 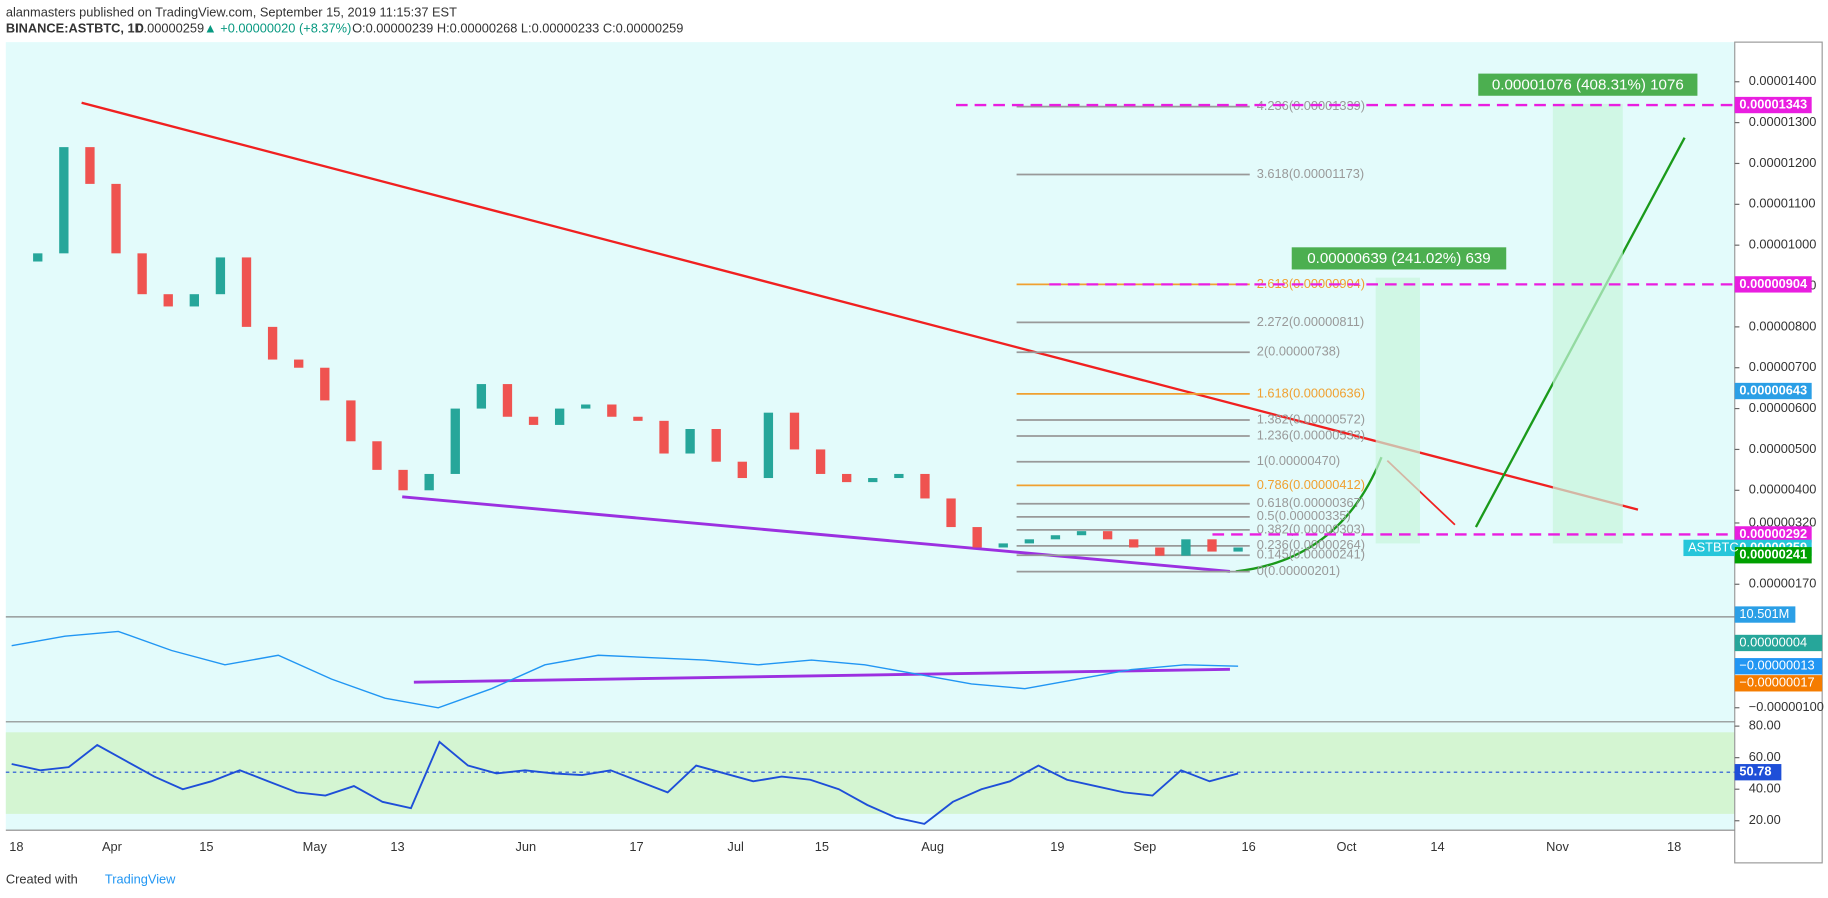 I want to click on symbol-tag, so click(x=1709, y=548).